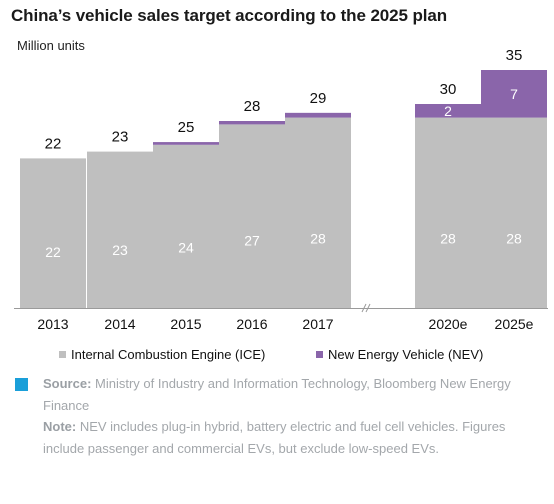 The width and height of the screenshot is (554, 504). What do you see at coordinates (252, 106) in the screenshot?
I see `total-label-2016: 28` at bounding box center [252, 106].